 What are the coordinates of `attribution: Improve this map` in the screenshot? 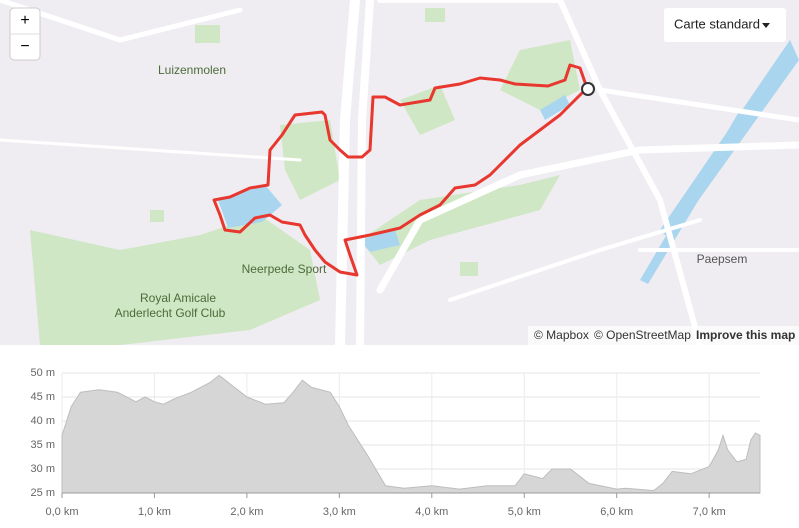 It's located at (745, 335).